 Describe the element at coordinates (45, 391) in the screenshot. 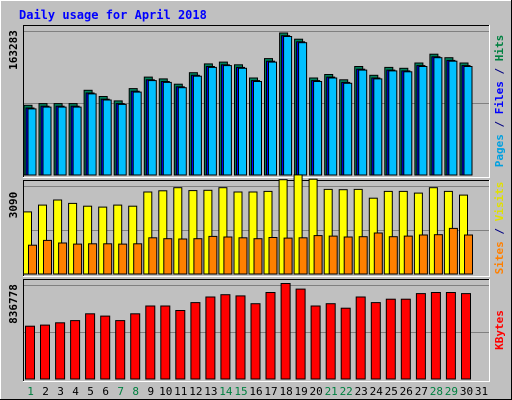

I see `x-tick-label: 2` at that location.